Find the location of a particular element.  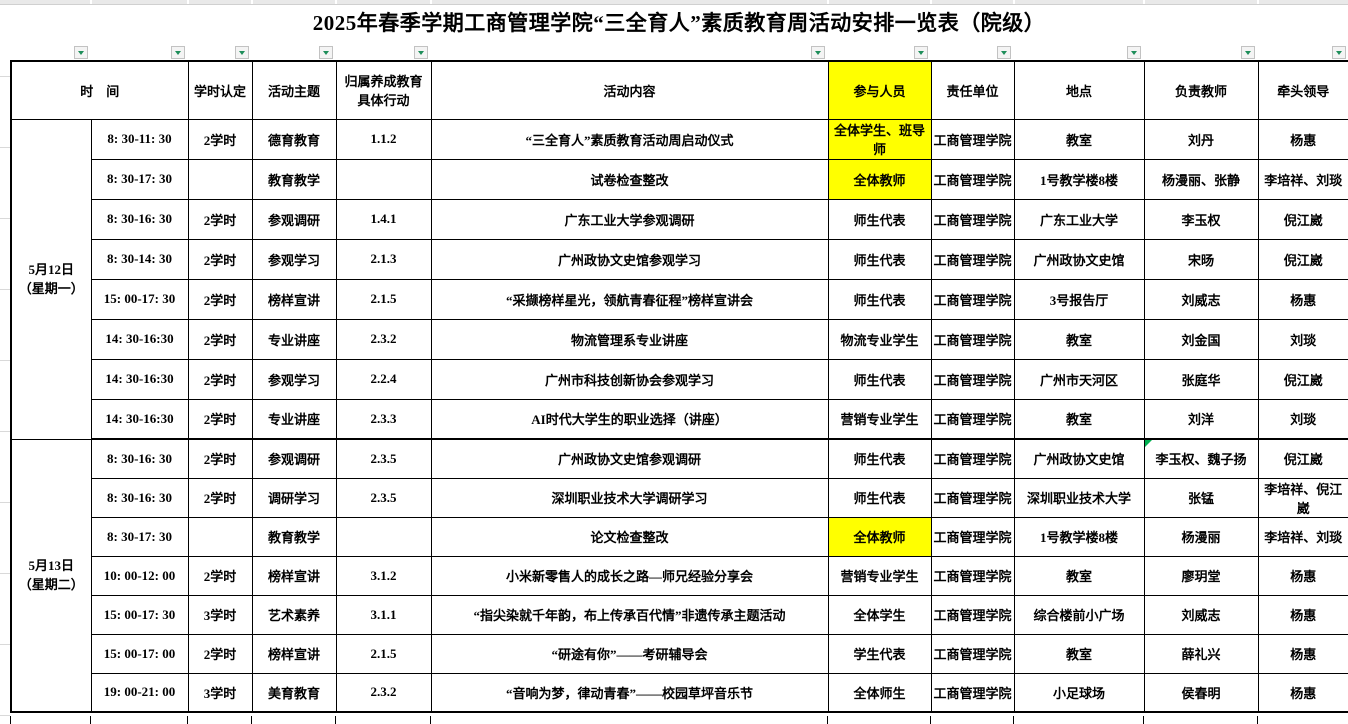

cell-content: 试卷检查整改 is located at coordinates (629, 179).